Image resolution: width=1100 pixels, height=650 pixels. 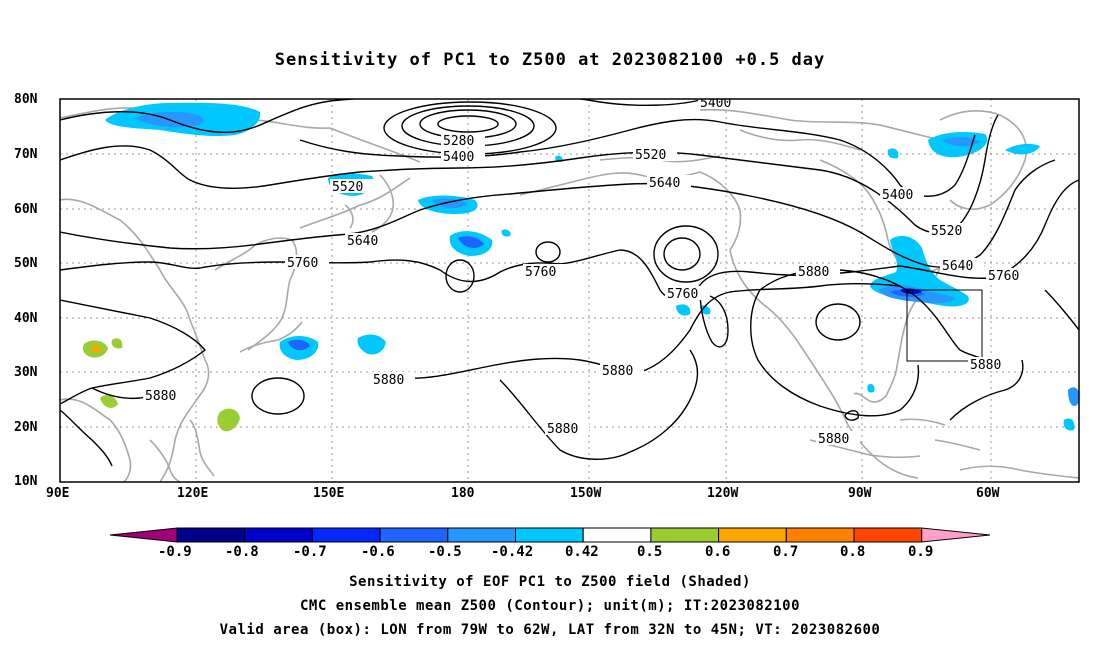 What do you see at coordinates (582, 552) in the screenshot?
I see `colorbar-label: 0.42` at bounding box center [582, 552].